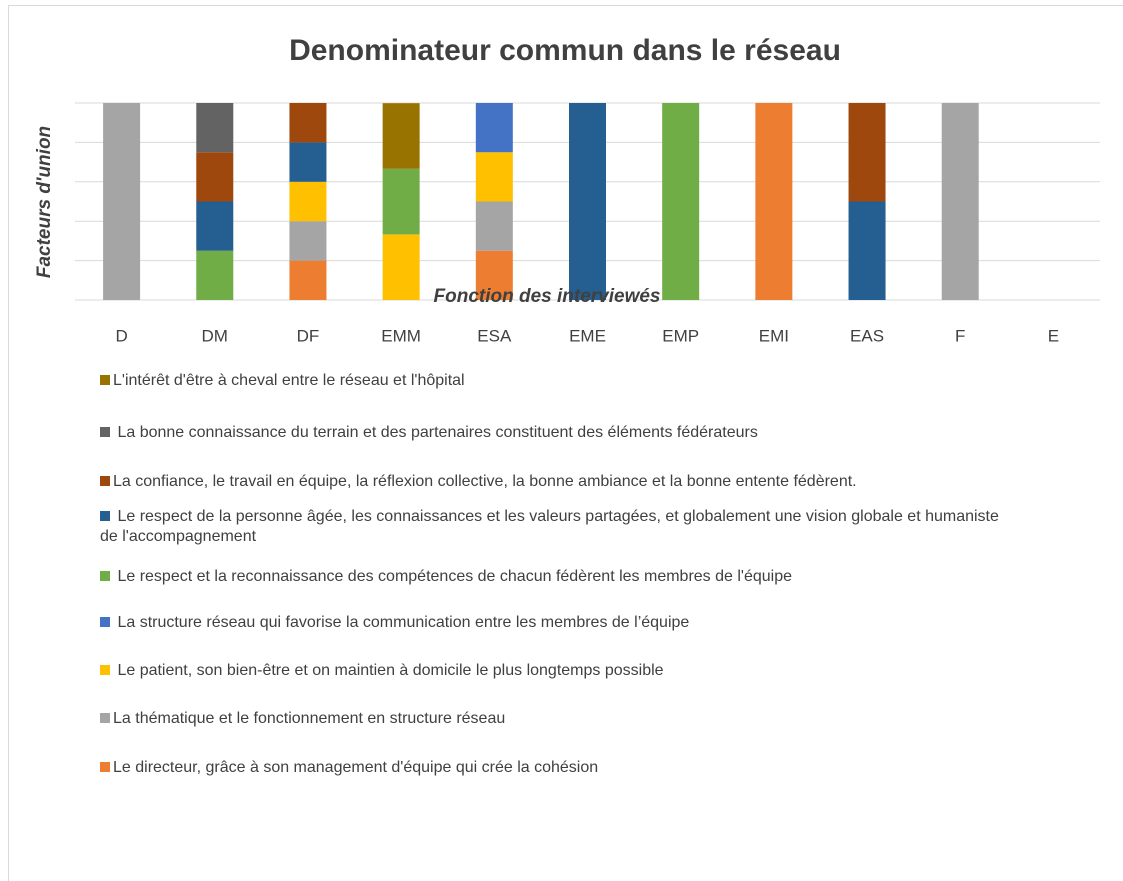 This screenshot has height=881, width=1123. What do you see at coordinates (587, 335) in the screenshot?
I see `x-tick-label: EME` at bounding box center [587, 335].